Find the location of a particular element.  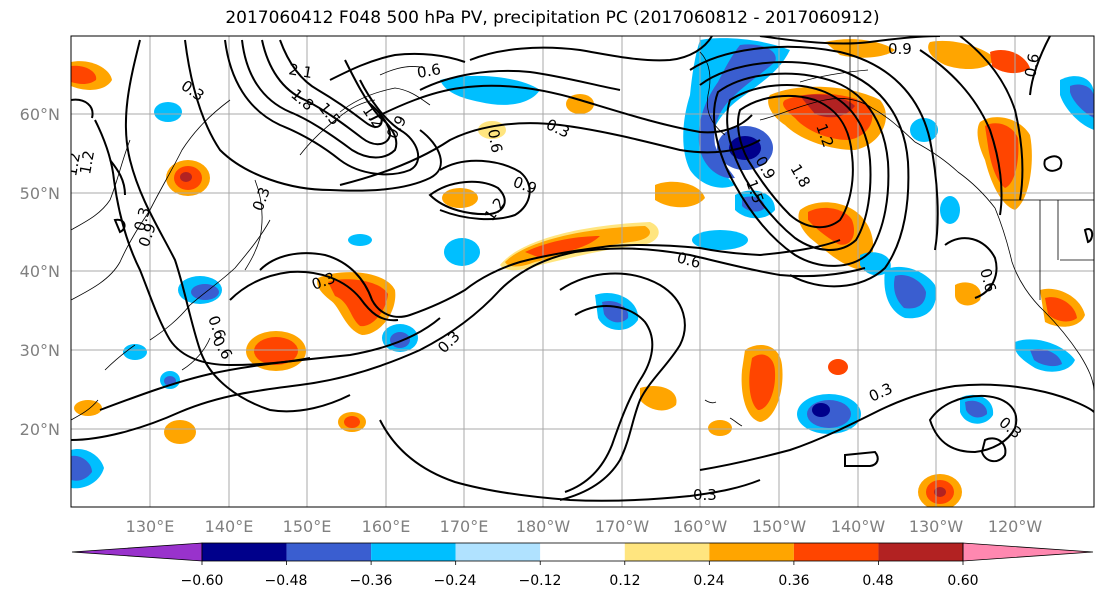

lat-label-50n: 50°N is located at coordinates (40, 193).